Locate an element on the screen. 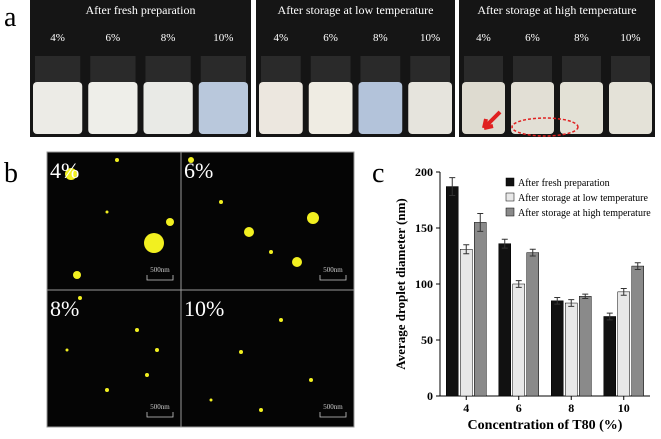 This screenshot has width=661, height=439. legend-label: After fresh preparation is located at coordinates (564, 183).